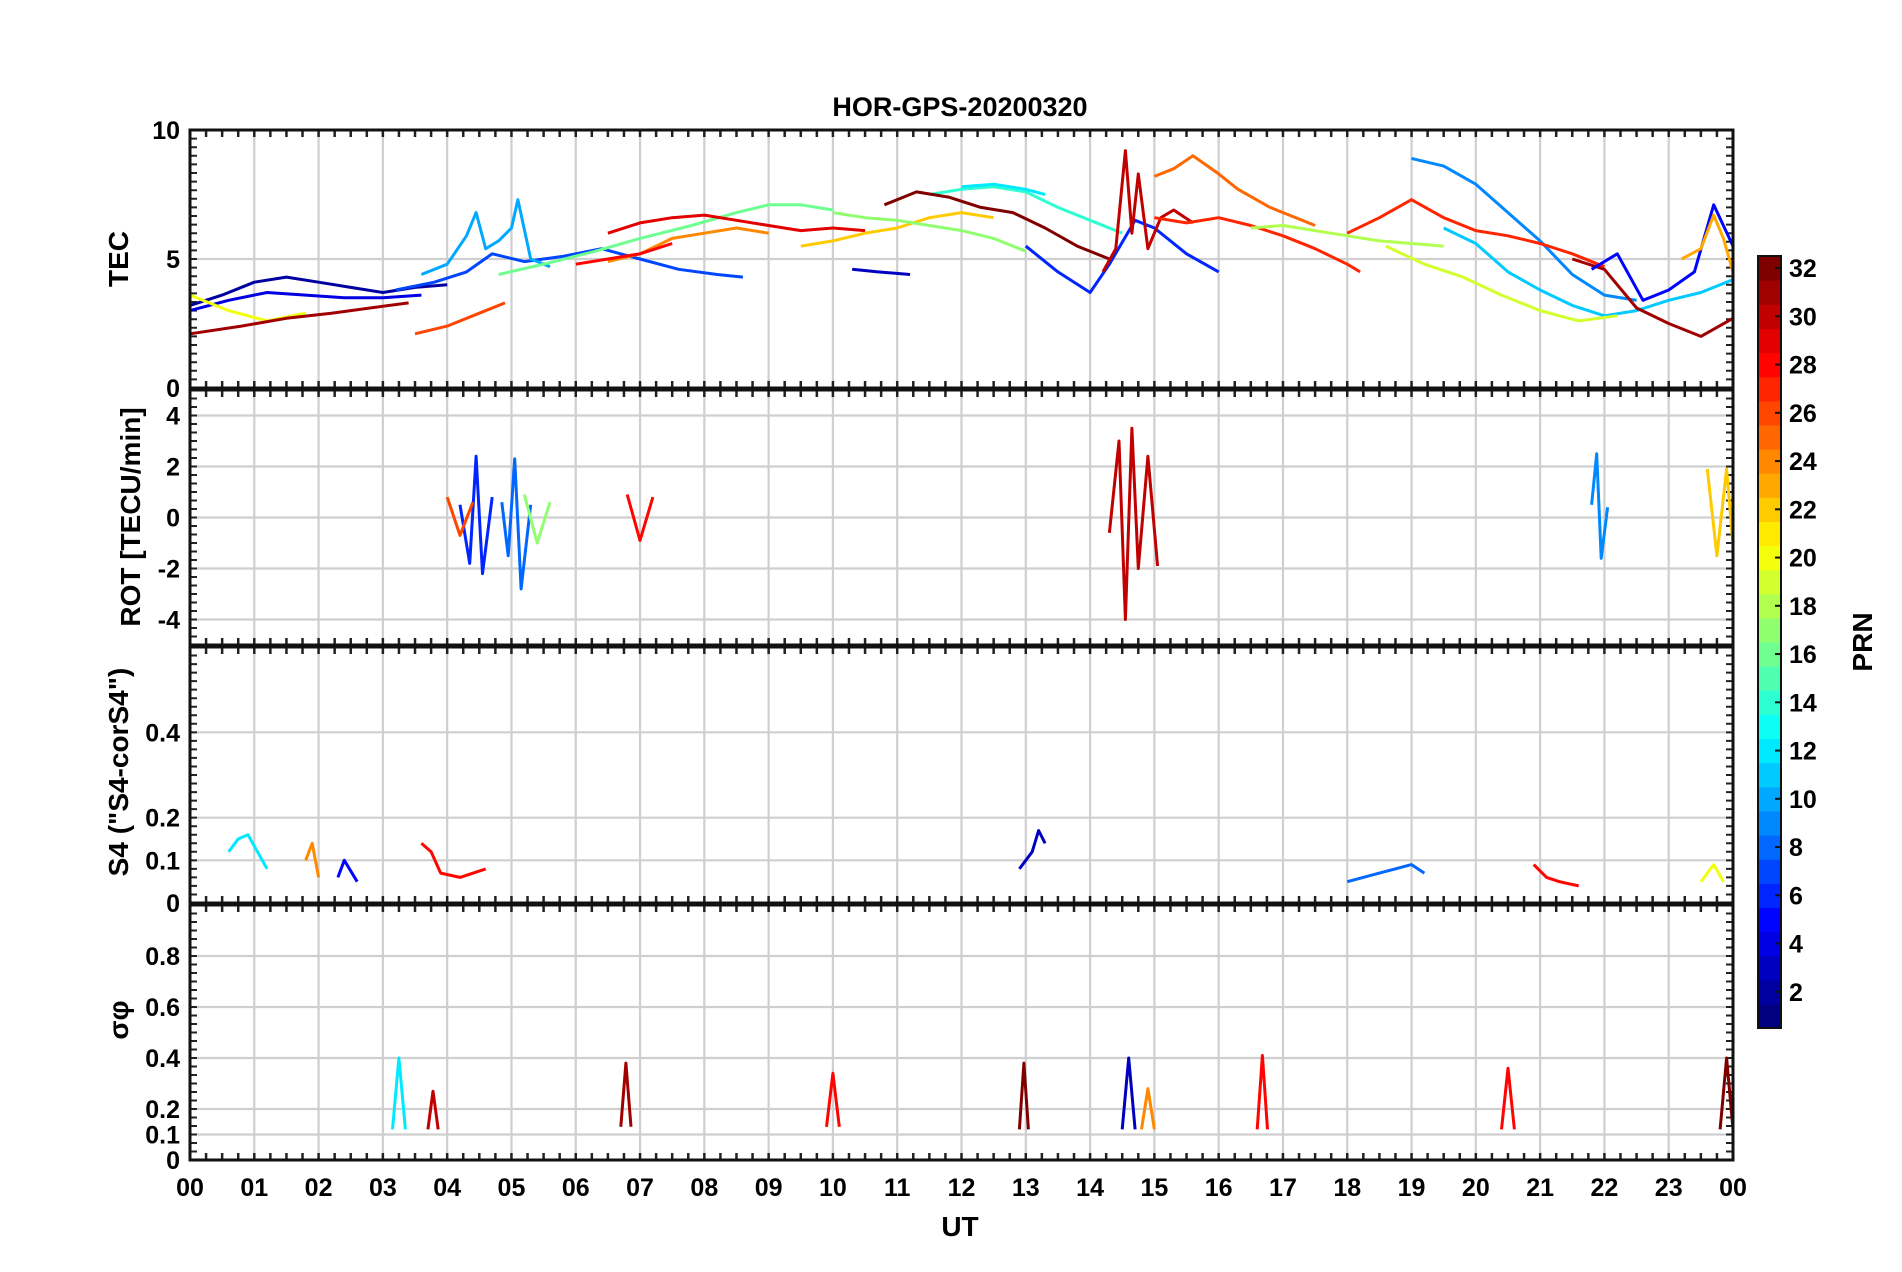  I want to click on x-tick-label: 23, so click(1669, 1188).